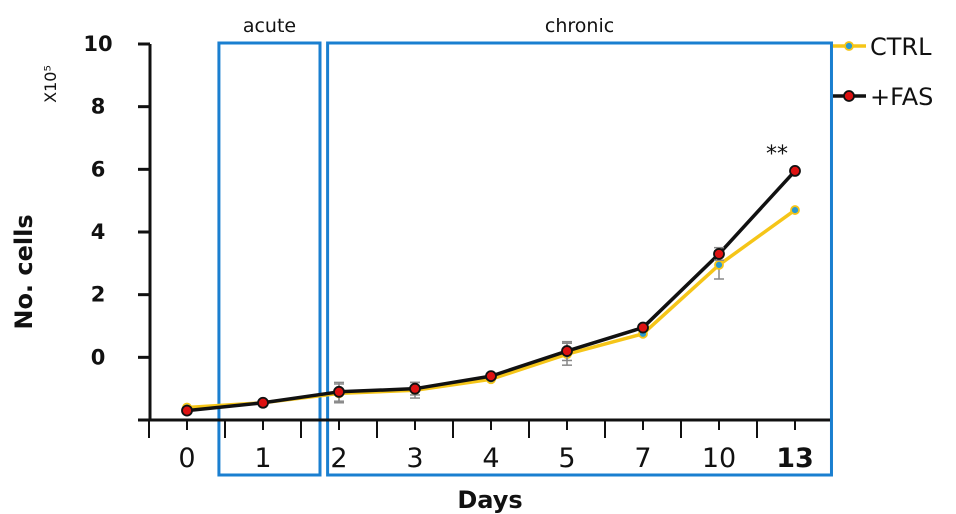 The width and height of the screenshot is (956, 514). I want to click on legend-item: CTRL, so click(882, 47).